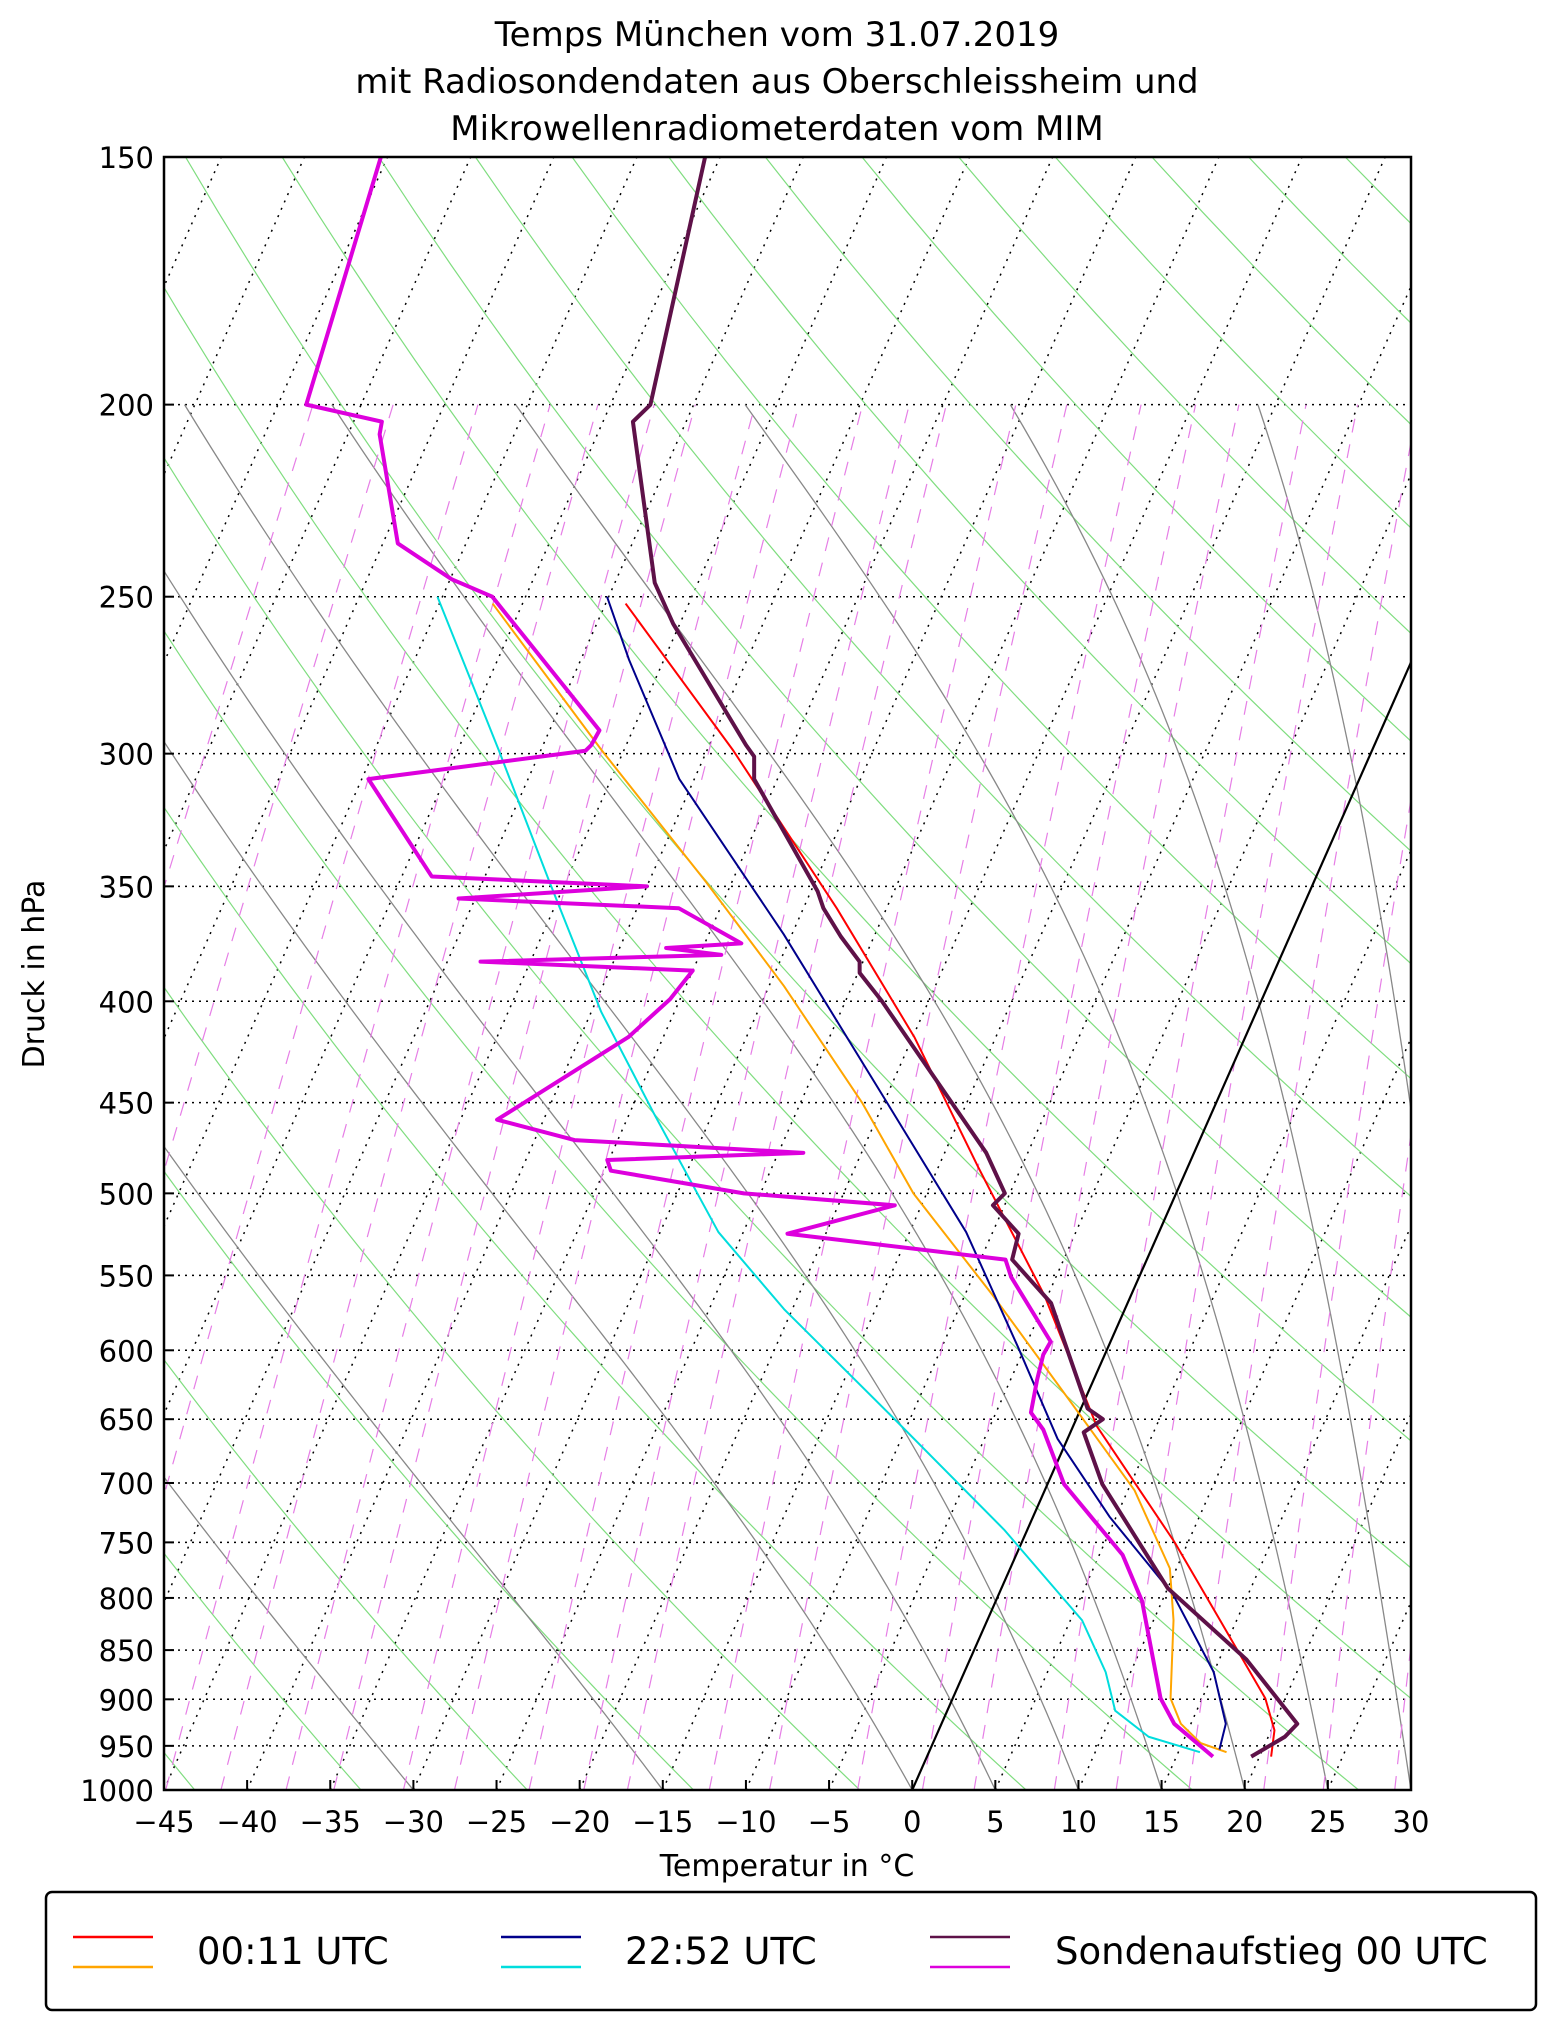 The width and height of the screenshot is (1542, 2032). Describe the element at coordinates (126, 1700) in the screenshot. I see `y-tick-label: 900` at that location.